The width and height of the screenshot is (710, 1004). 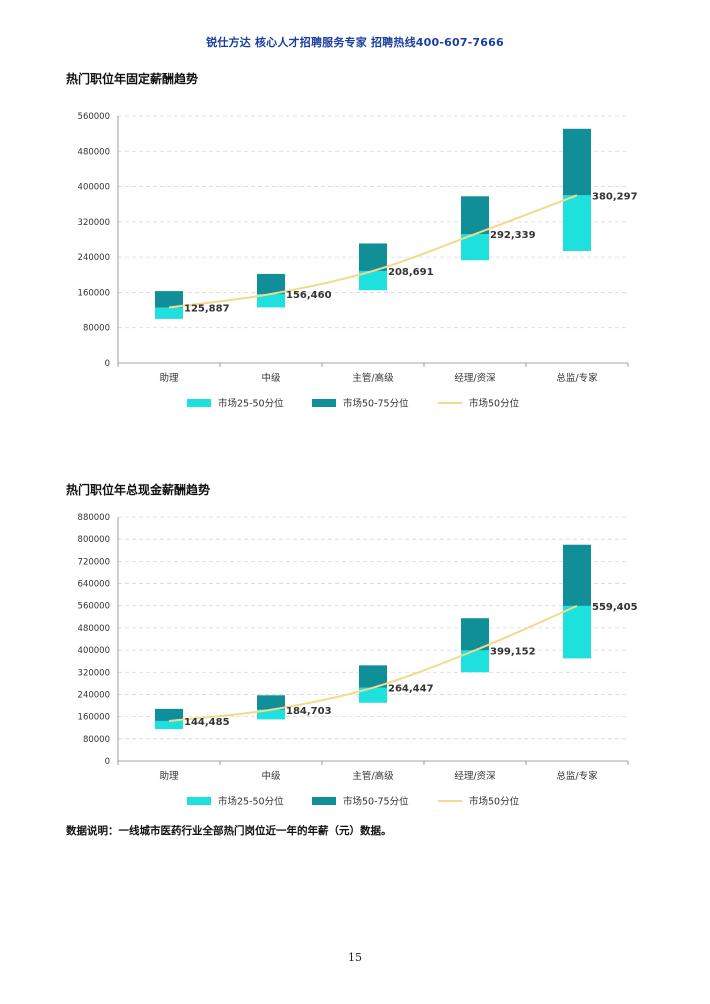 What do you see at coordinates (615, 607) in the screenshot?
I see `data-label: 559,405` at bounding box center [615, 607].